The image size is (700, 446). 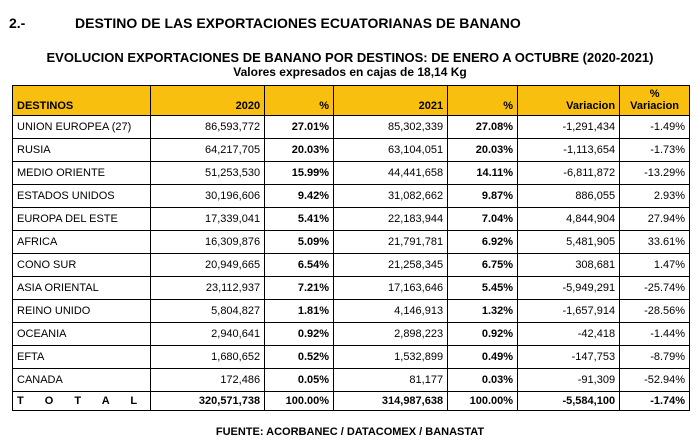 I want to click on cell-variacion: 5,481,905, so click(x=569, y=242).